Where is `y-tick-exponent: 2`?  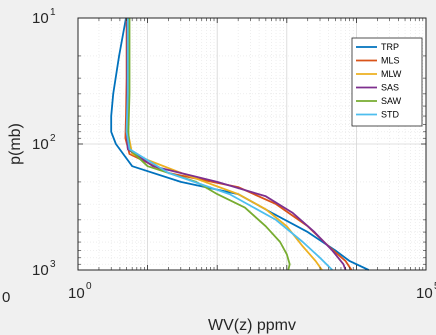
y-tick-exponent: 2 is located at coordinates (53, 138).